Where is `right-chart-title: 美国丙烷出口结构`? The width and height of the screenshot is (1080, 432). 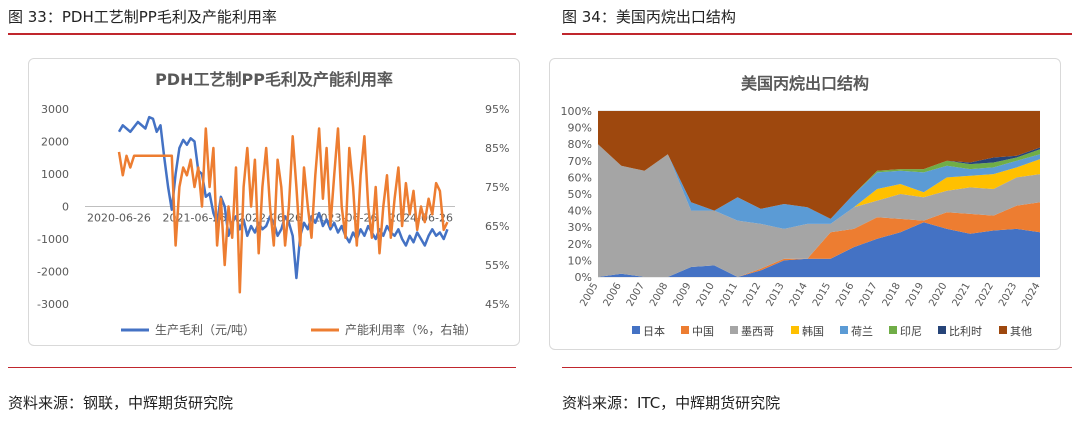 right-chart-title: 美国丙烷出口结构 is located at coordinates (805, 83).